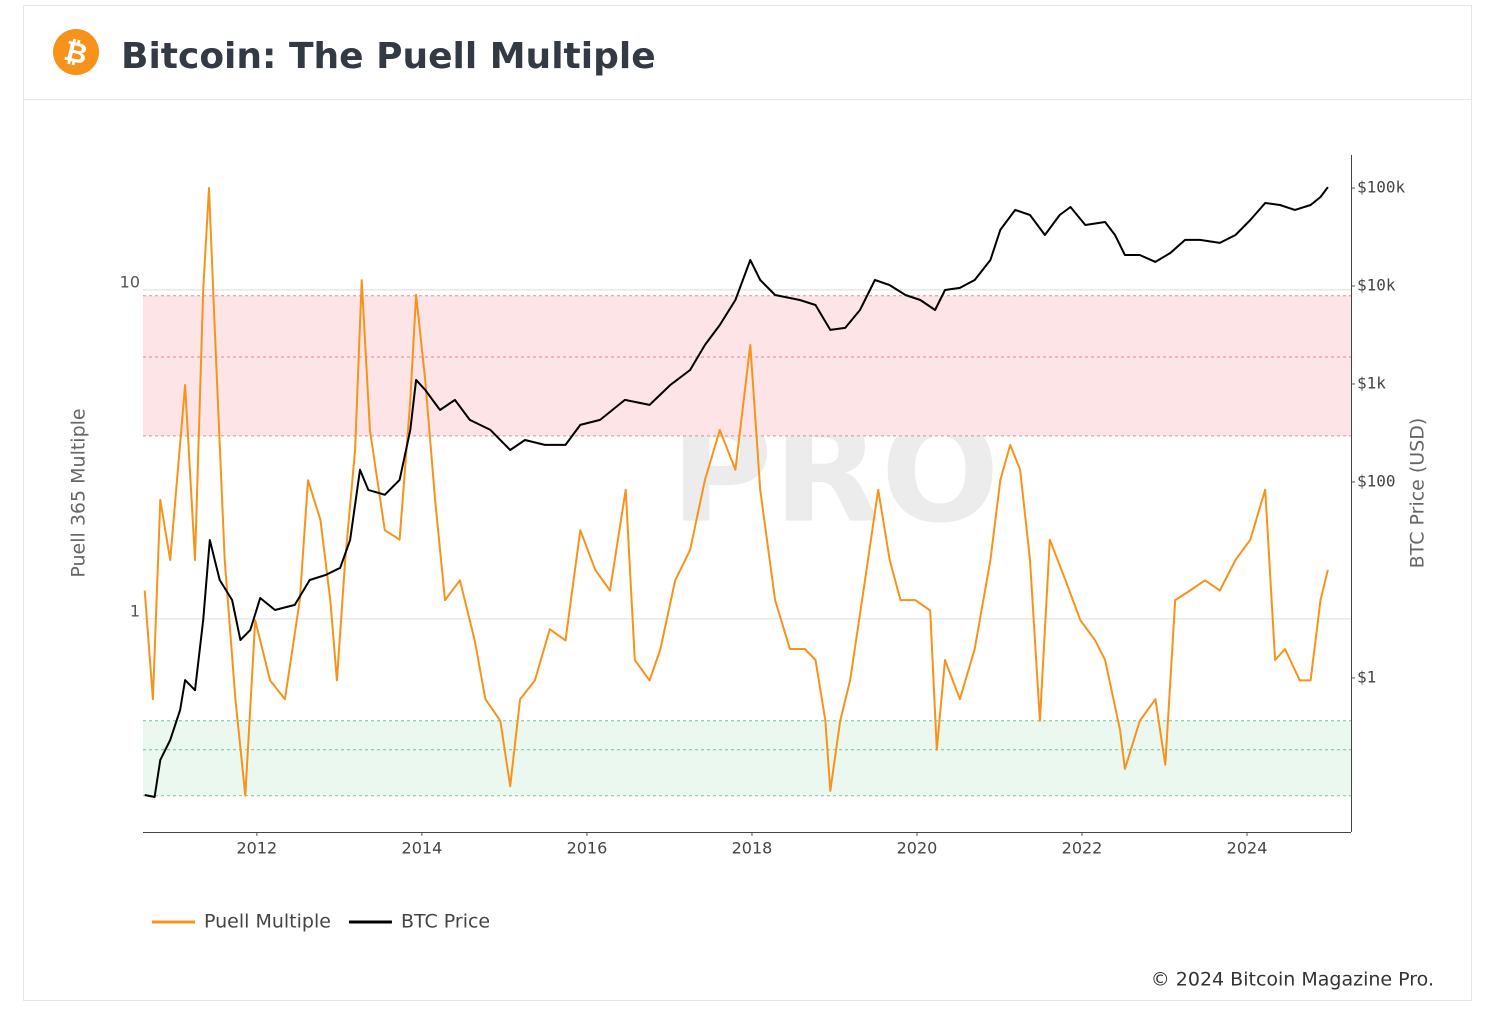 The height and width of the screenshot is (1011, 1495). I want to click on y2-tick-label: $100k, so click(1381, 186).